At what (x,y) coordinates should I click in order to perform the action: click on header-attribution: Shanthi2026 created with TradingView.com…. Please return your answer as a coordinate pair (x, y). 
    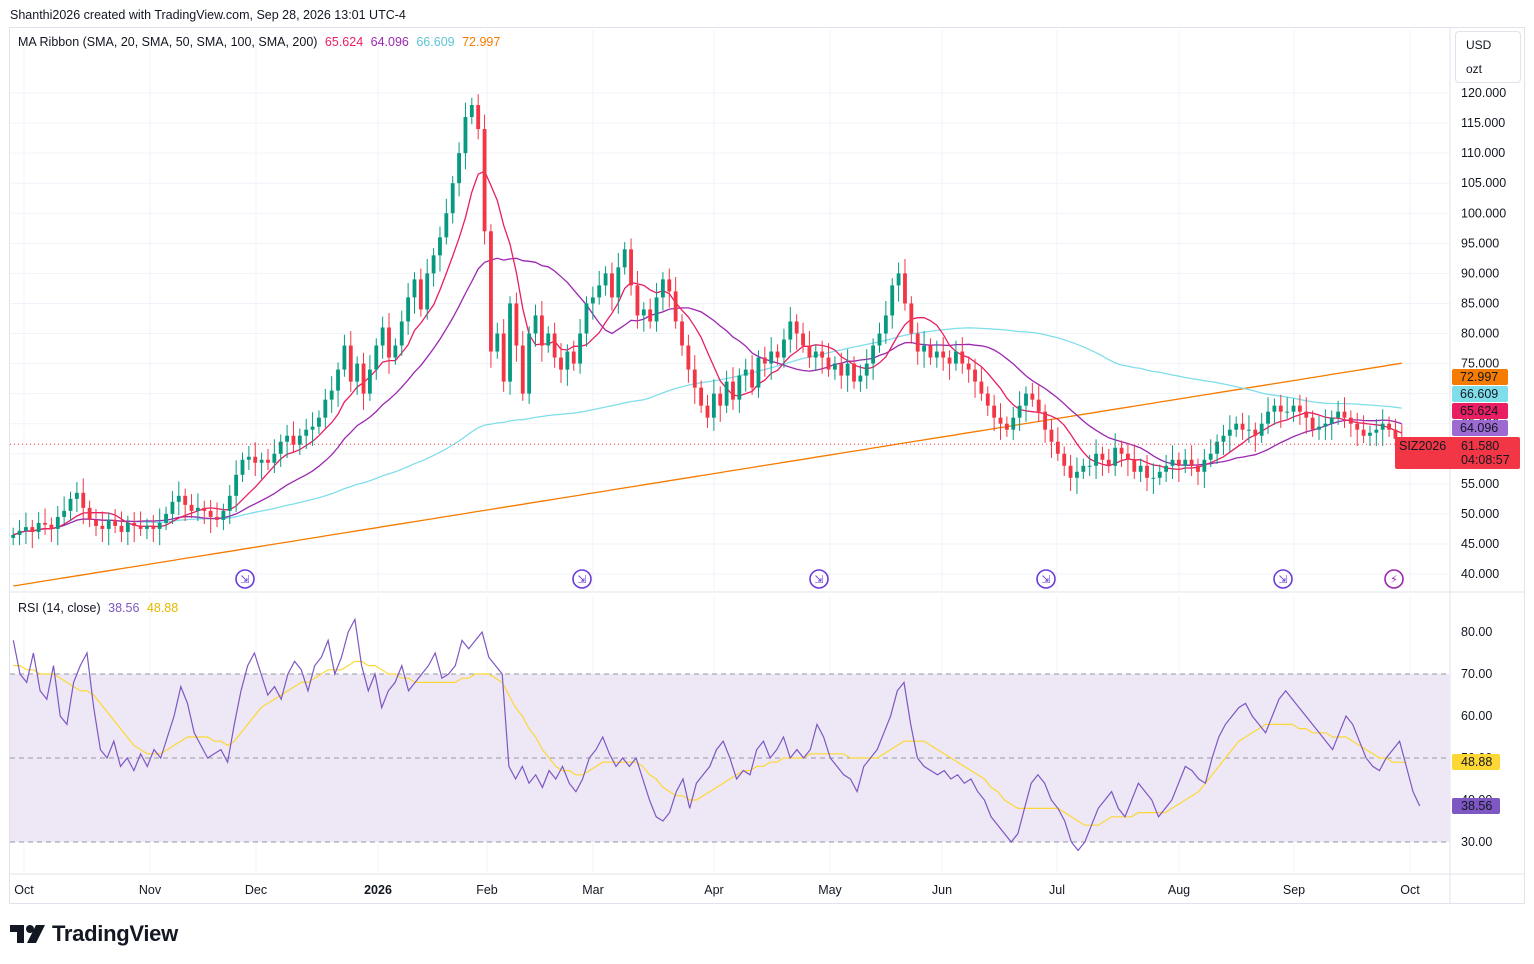
    Looking at the image, I should click on (208, 15).